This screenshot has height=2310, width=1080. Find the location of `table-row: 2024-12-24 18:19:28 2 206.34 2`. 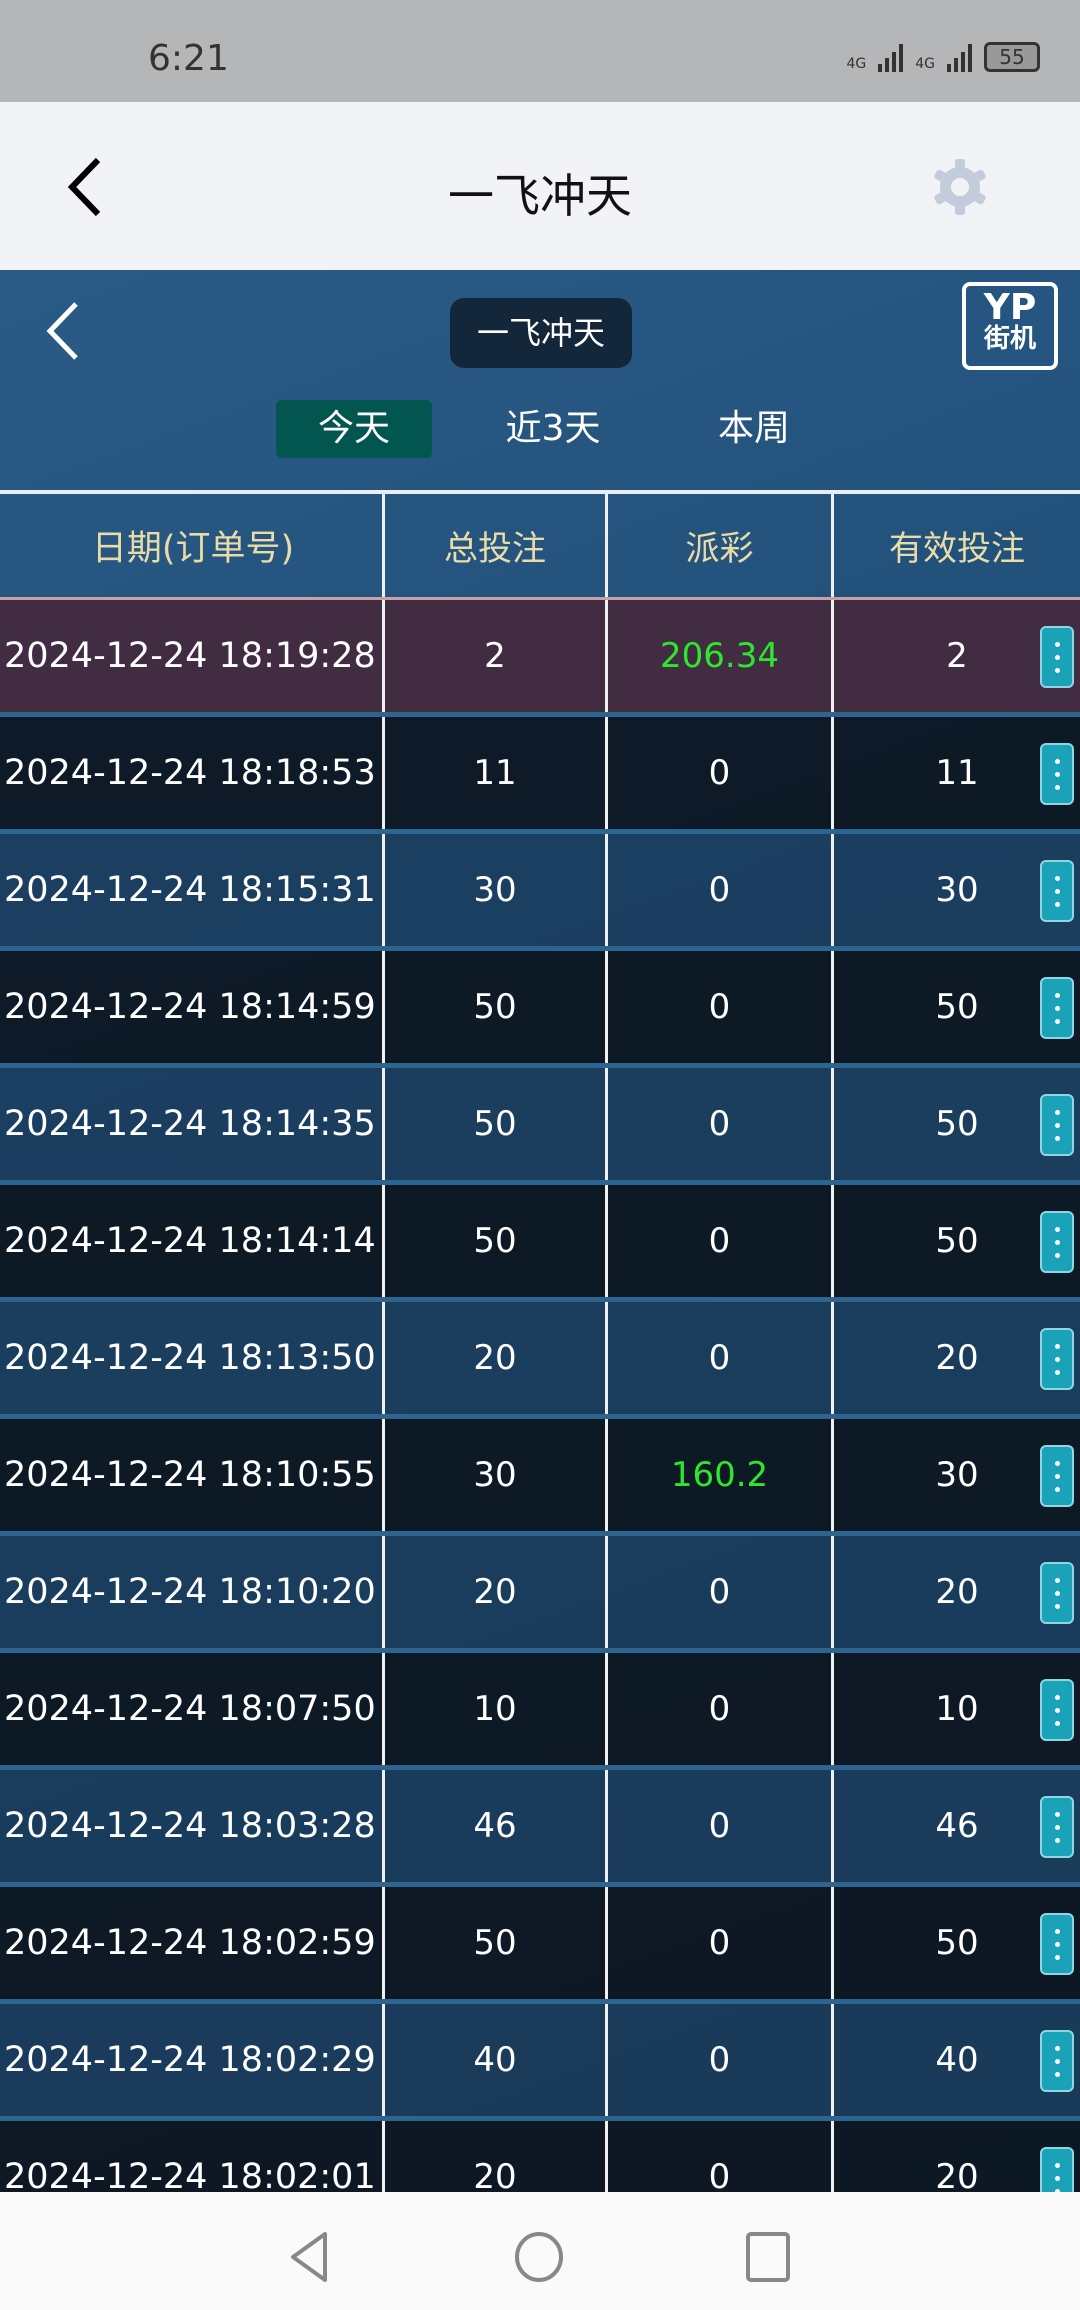

table-row: 2024-12-24 18:19:28 2 206.34 2 is located at coordinates (540, 658).